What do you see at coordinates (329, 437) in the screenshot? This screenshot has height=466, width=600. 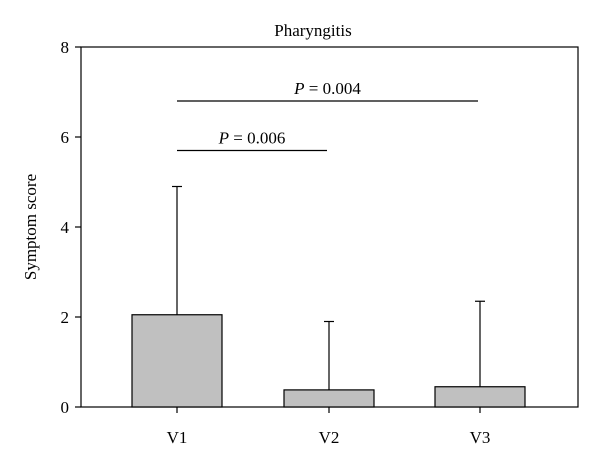 I see `x-tick-label: V2` at bounding box center [329, 437].